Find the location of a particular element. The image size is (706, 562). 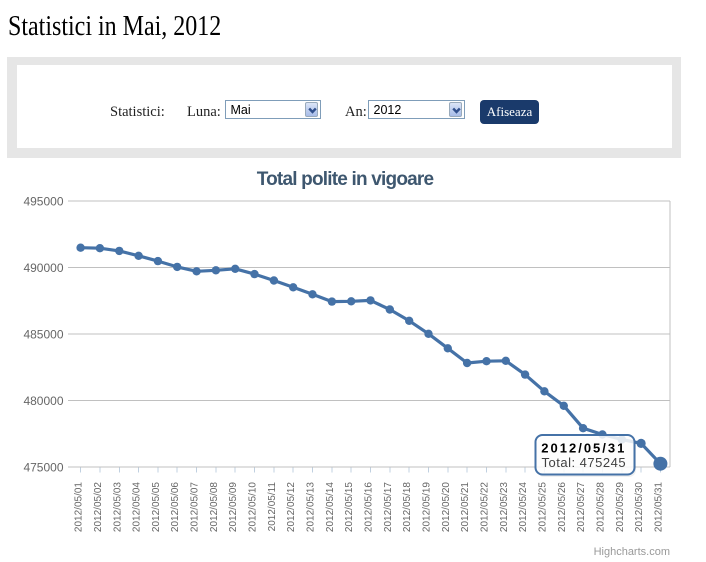

svg-text: 2012/05/16 is located at coordinates (369, 507).